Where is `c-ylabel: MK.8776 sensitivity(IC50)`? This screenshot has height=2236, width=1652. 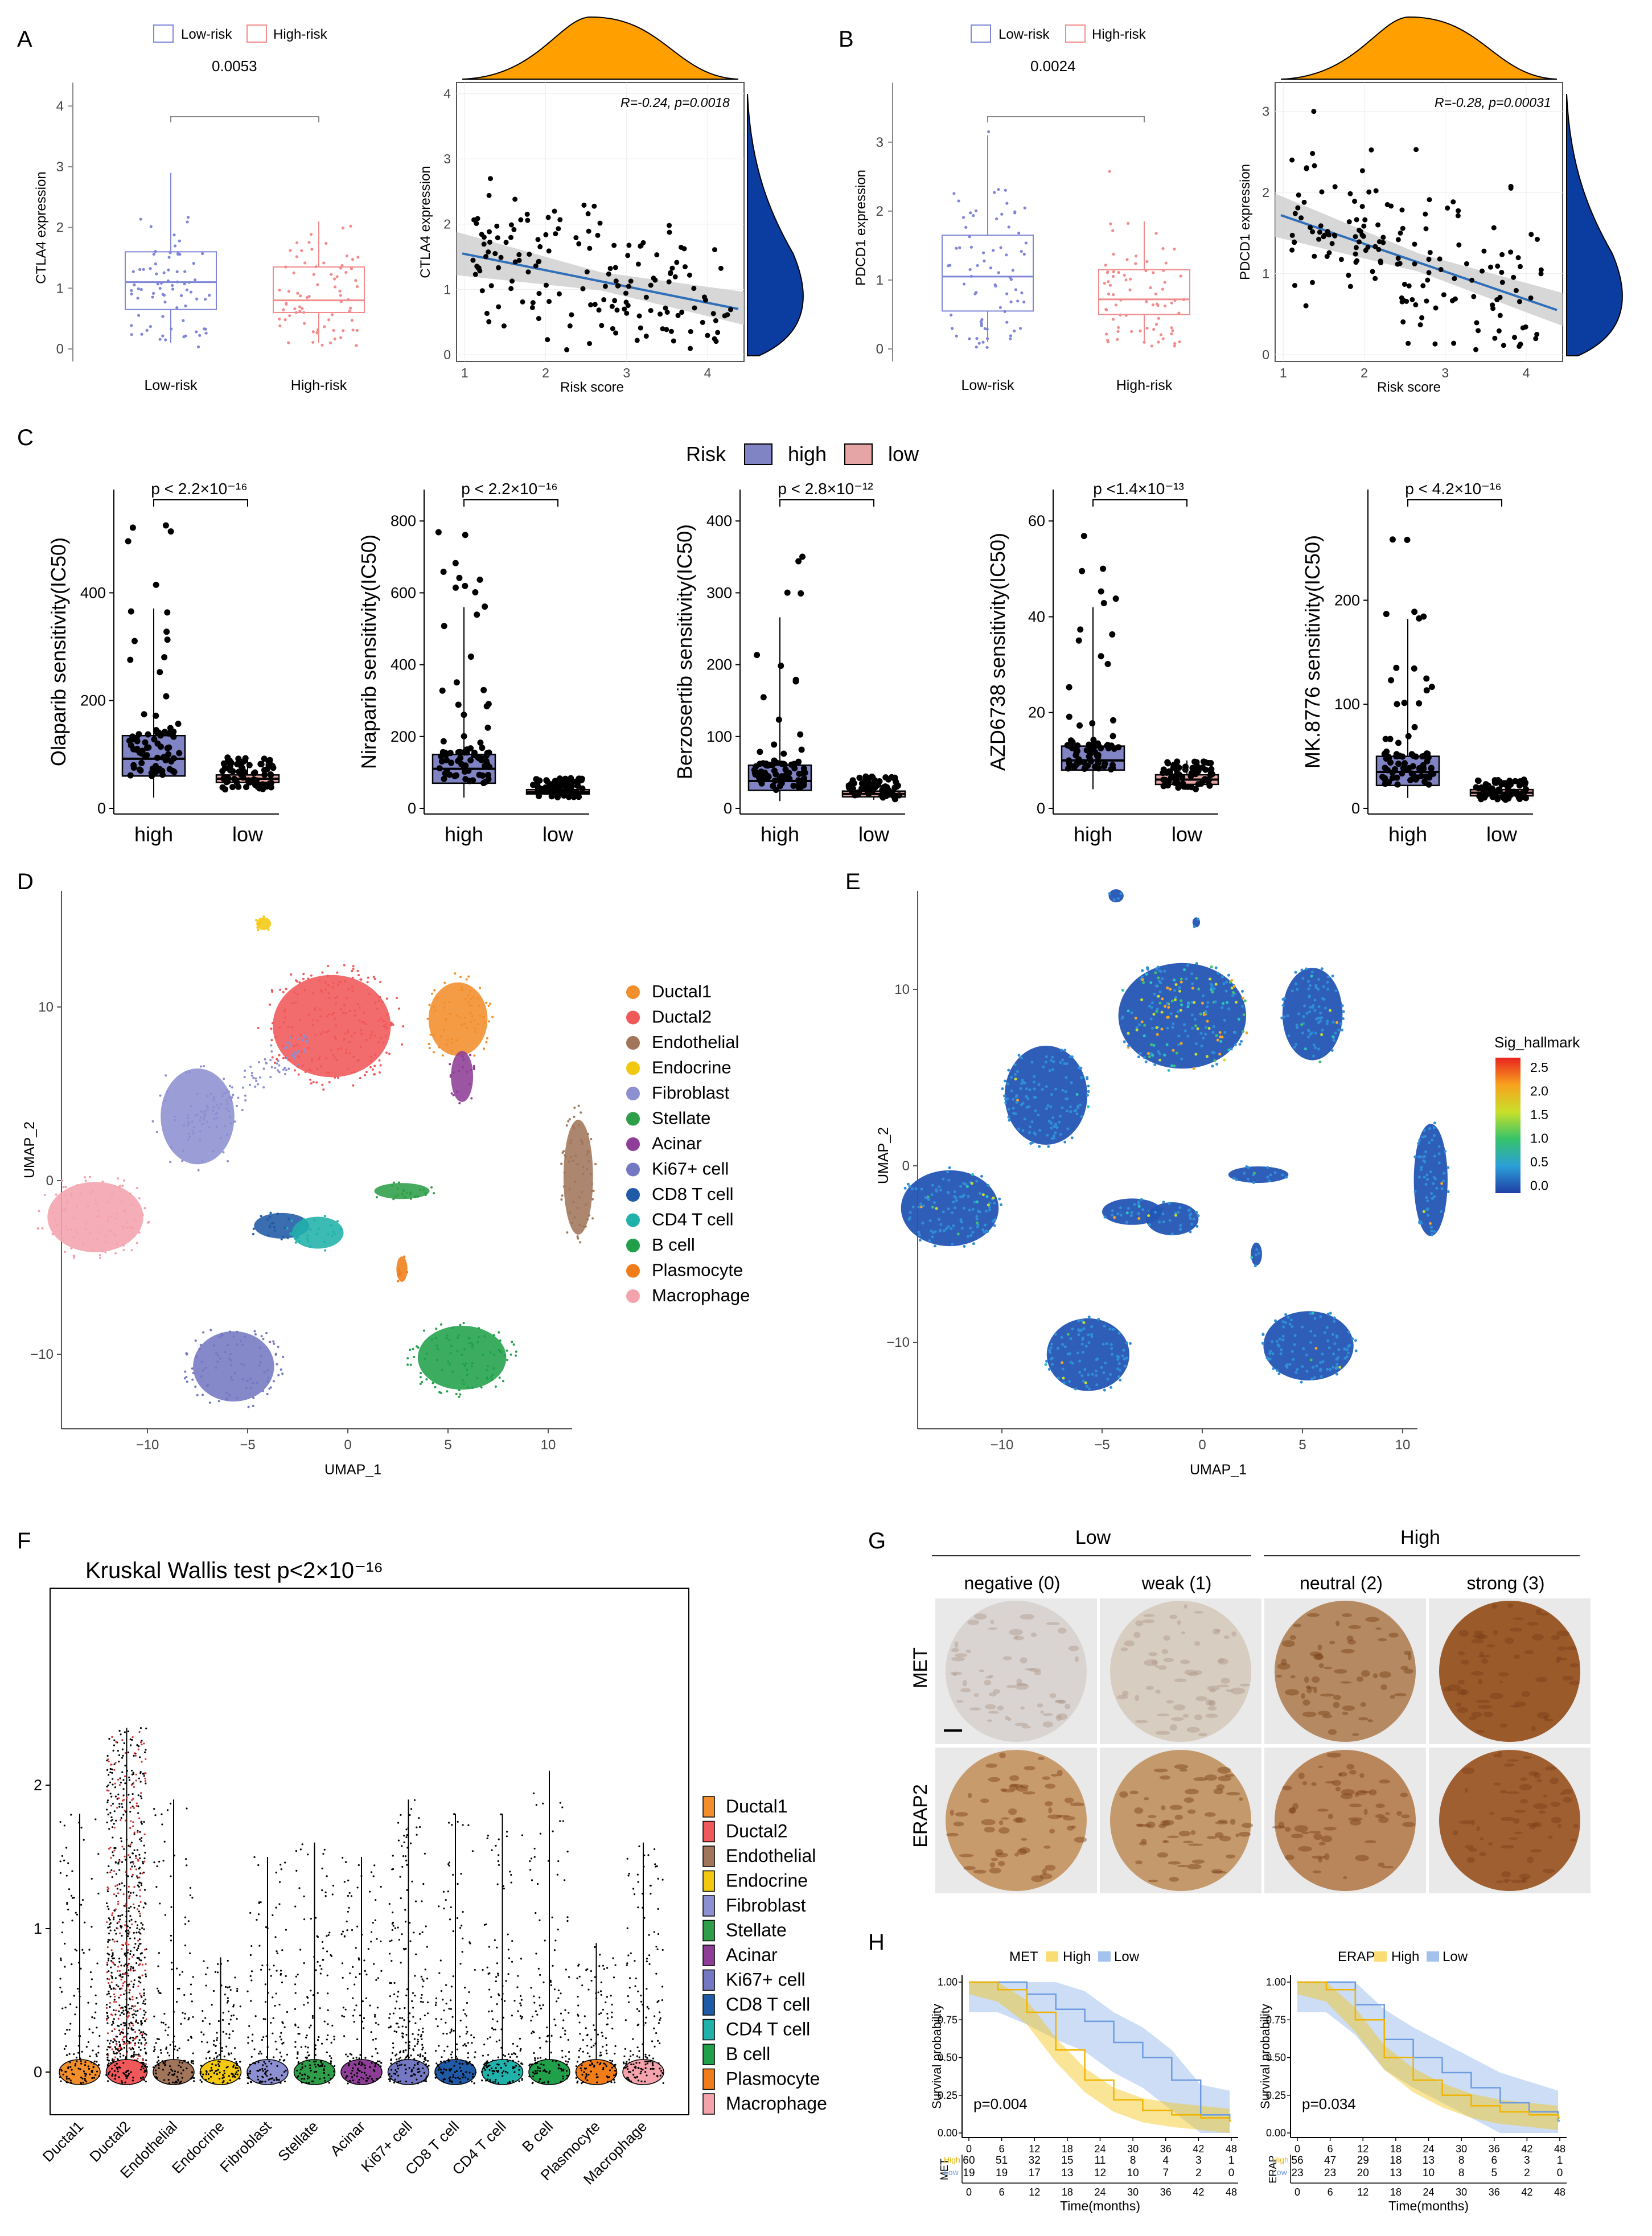 c-ylabel: MK.8776 sensitivity(IC50) is located at coordinates (1312, 651).